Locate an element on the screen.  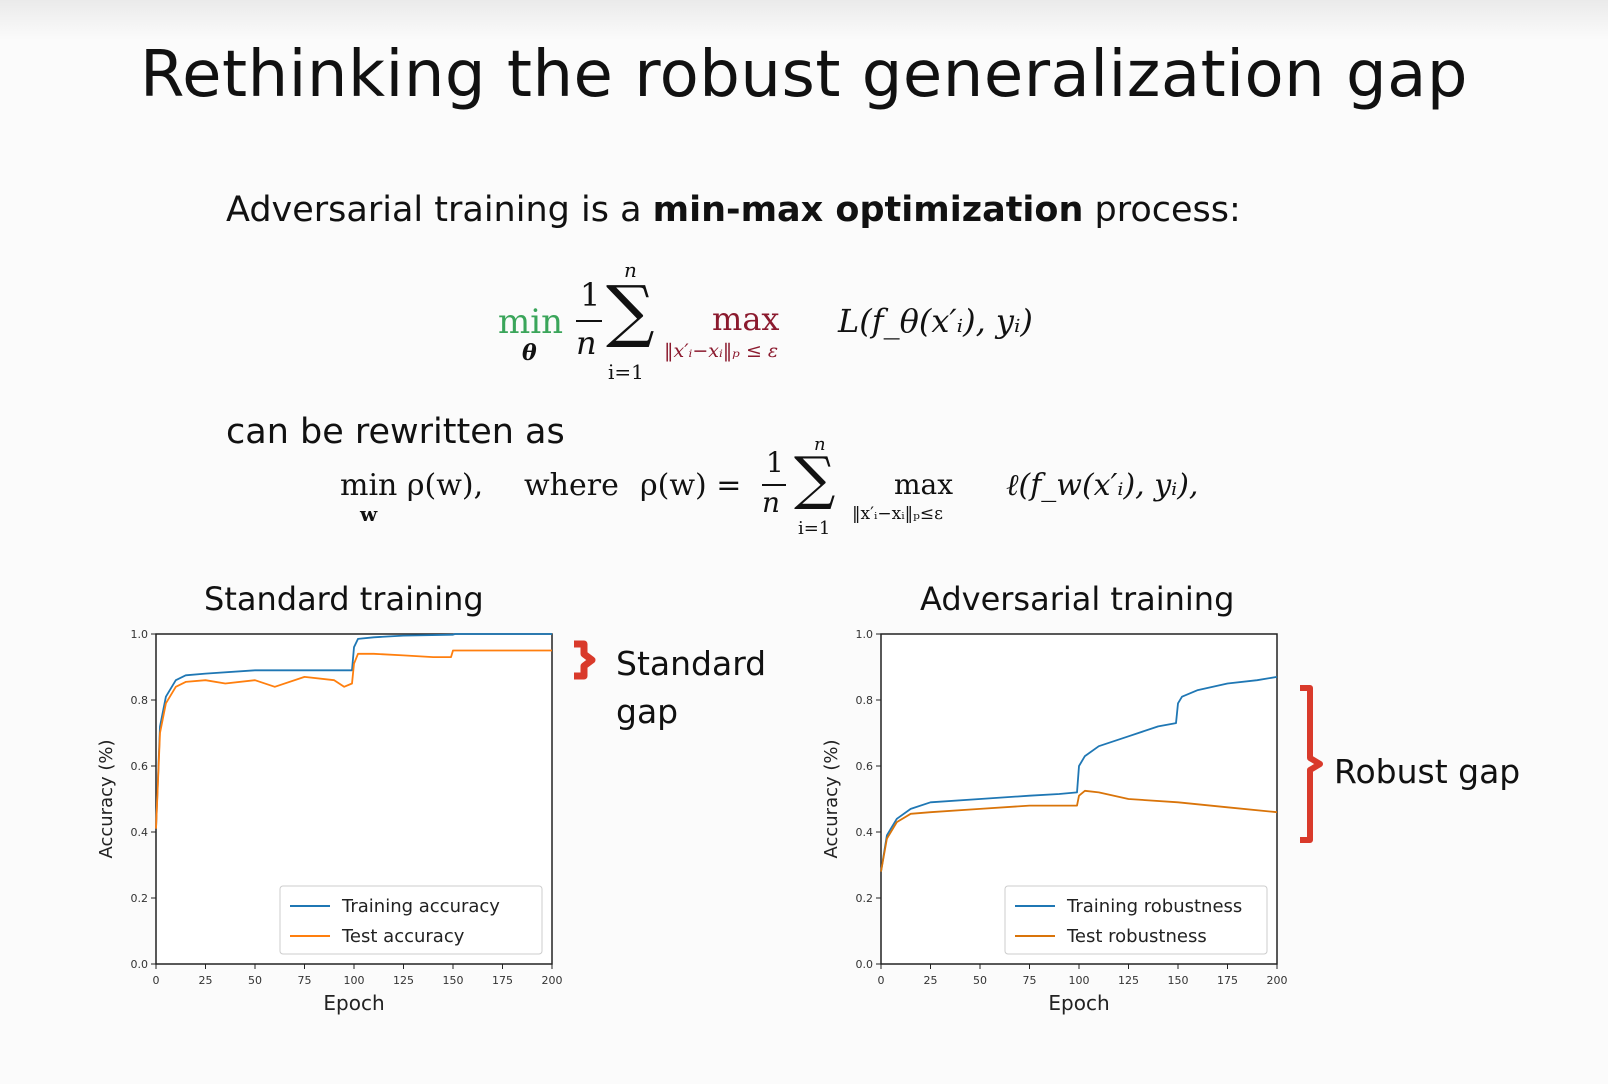
chart-adversarial-title: Adversarial training is located at coordinates (1077, 599).